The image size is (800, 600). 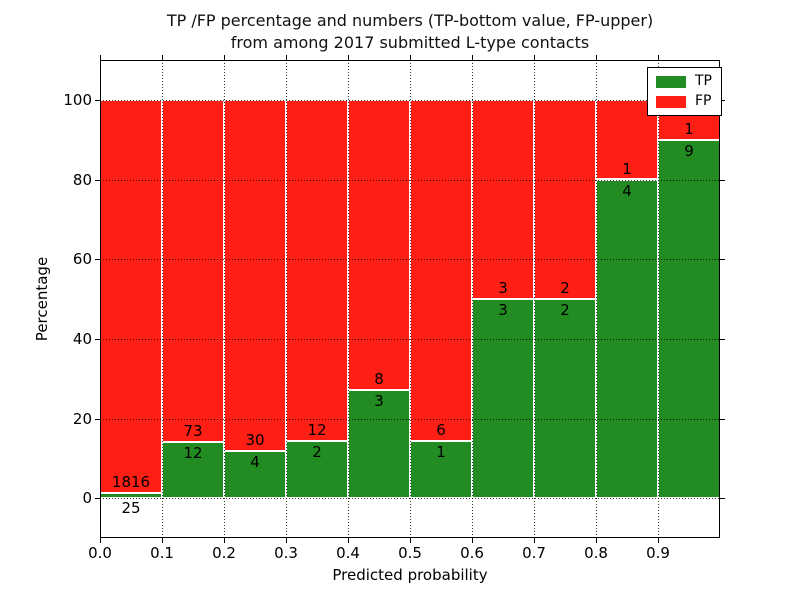 I want to click on y-tick-label: 20, so click(x=82, y=418).